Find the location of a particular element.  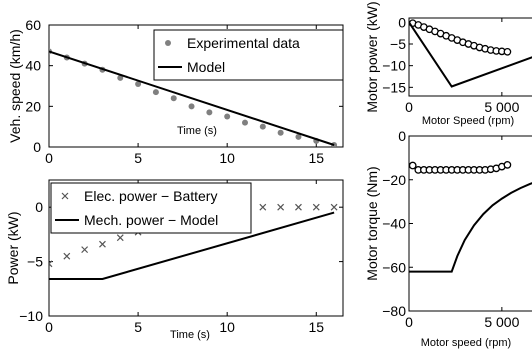

y-tick-label: 40 is located at coordinates (33, 66).